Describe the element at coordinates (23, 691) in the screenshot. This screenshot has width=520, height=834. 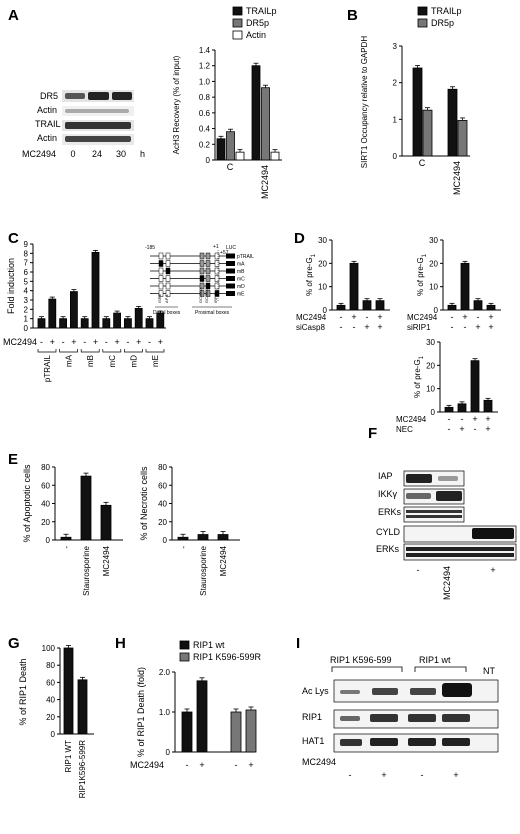
I see `y-axis-label: % of RIP1 Death` at that location.